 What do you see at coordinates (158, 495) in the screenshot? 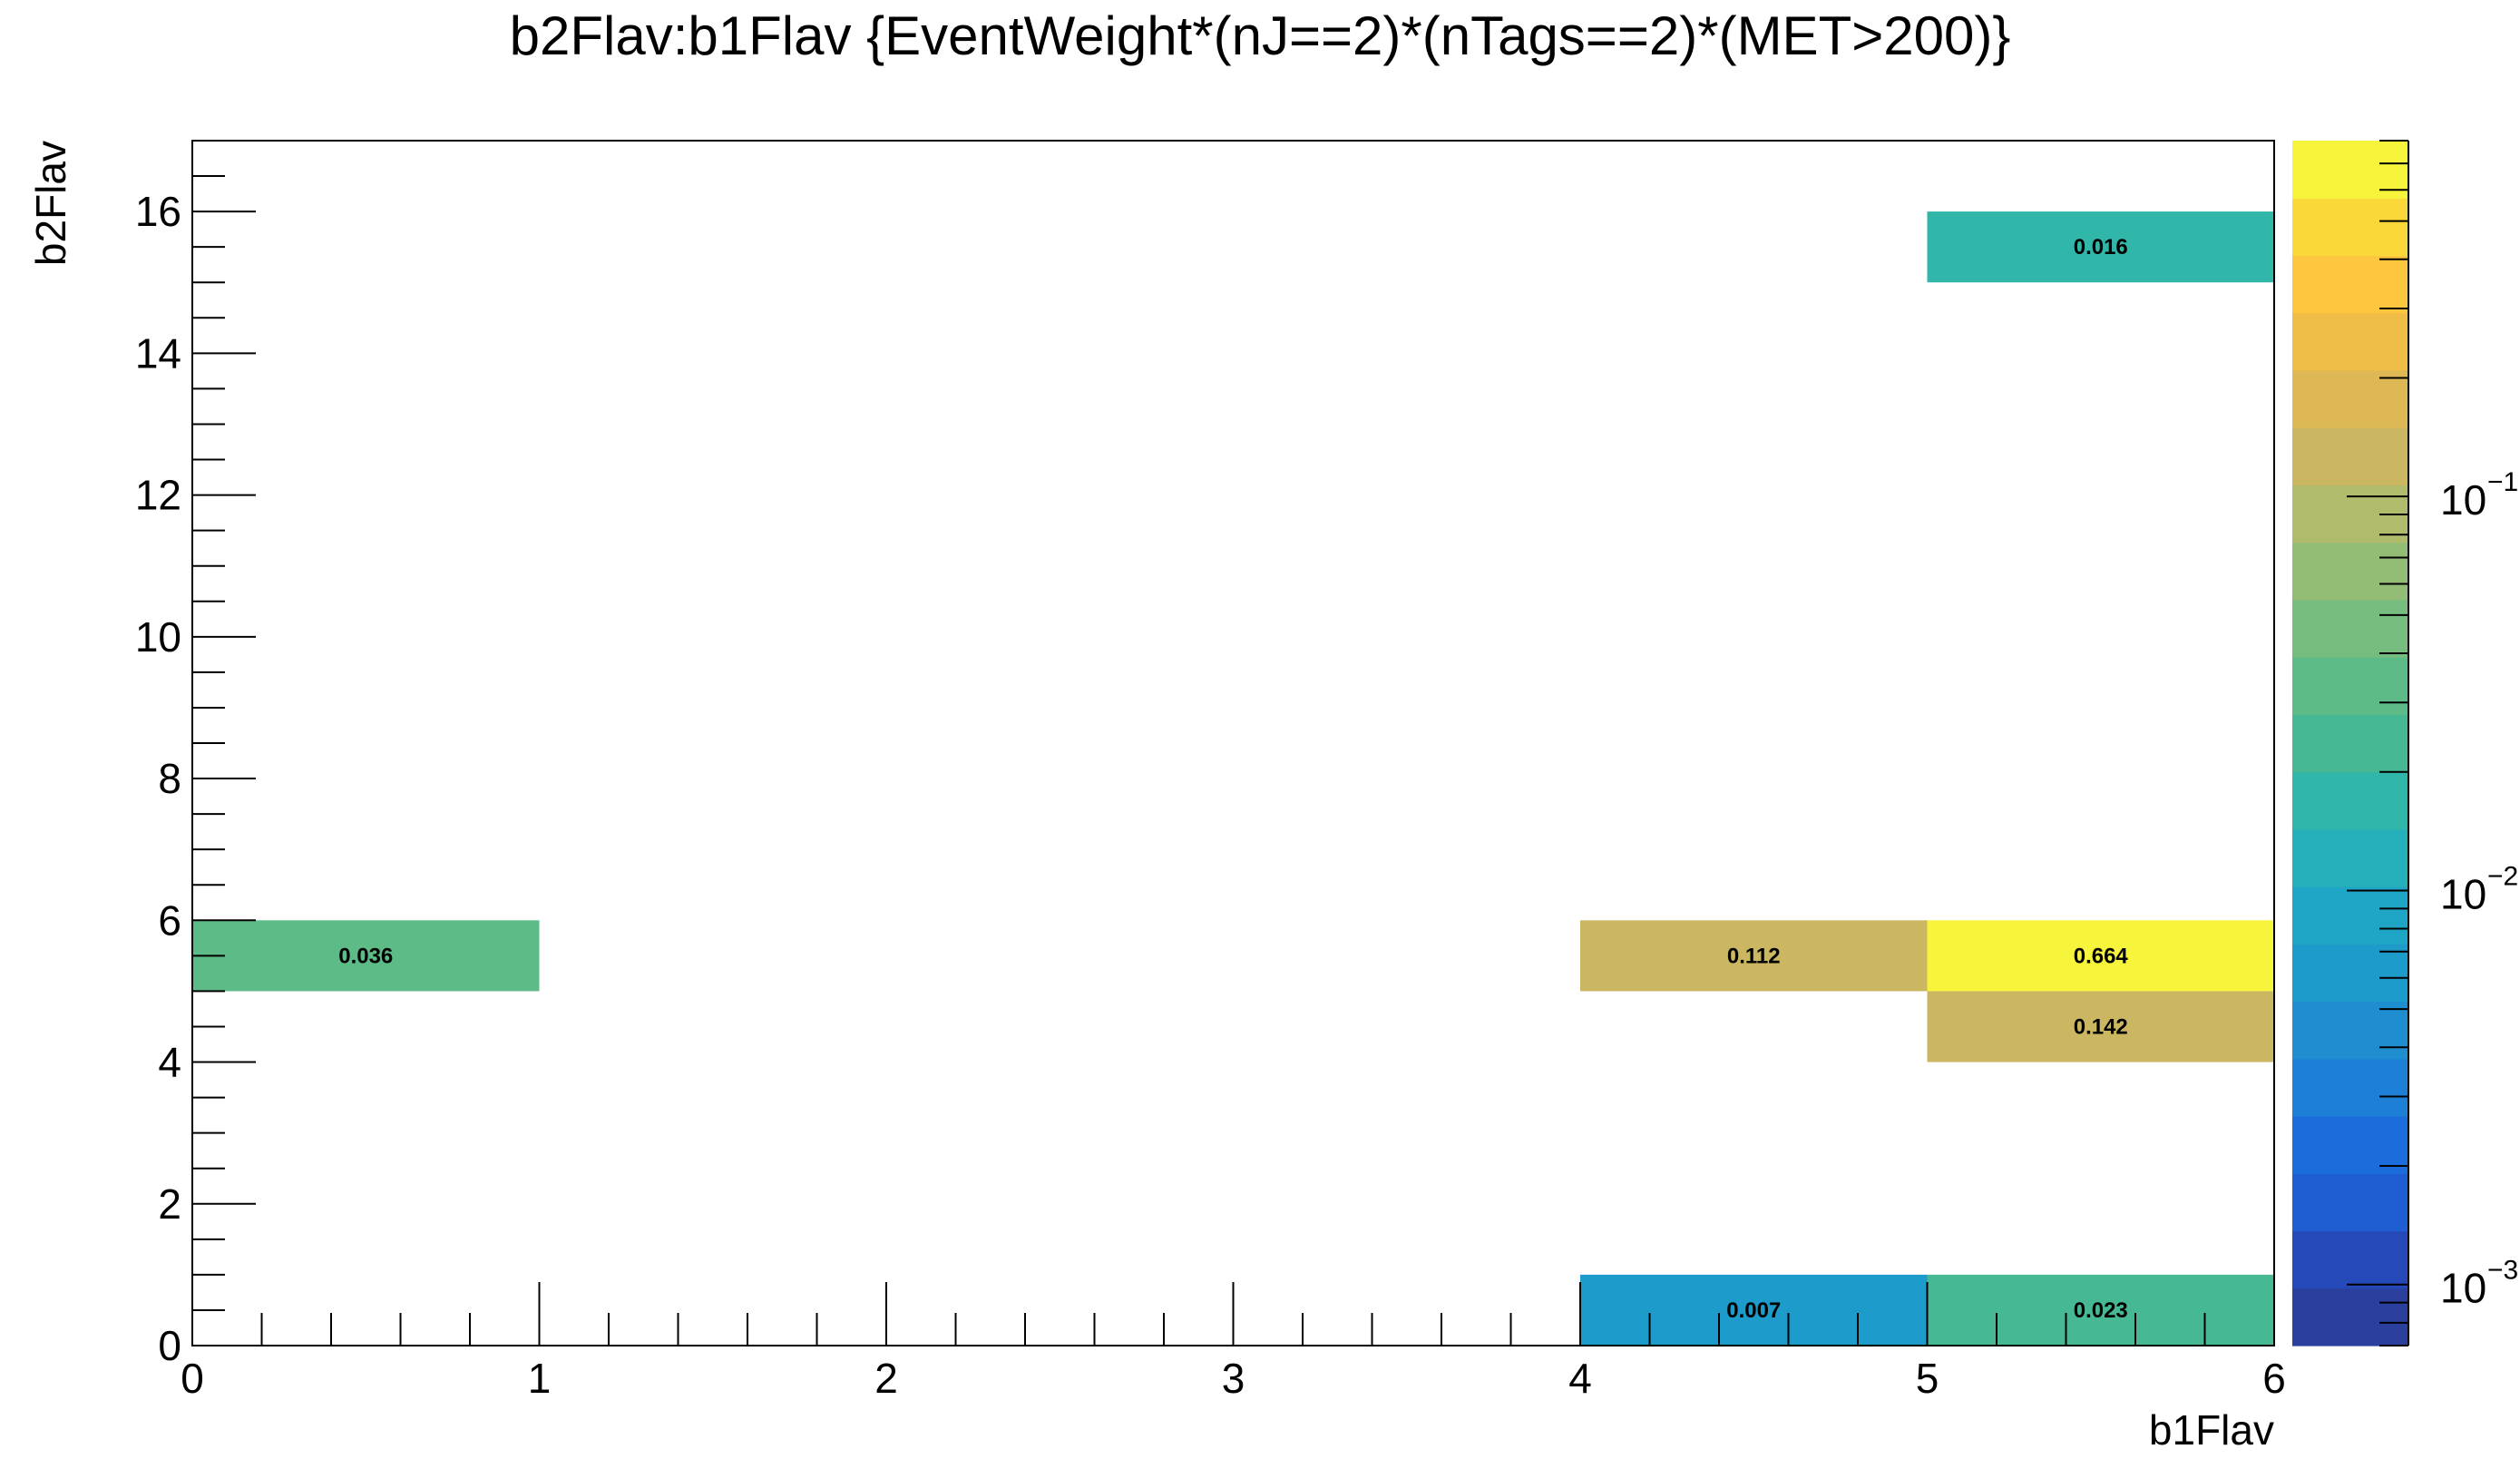
I see `y-tick-label: 12` at bounding box center [158, 495].